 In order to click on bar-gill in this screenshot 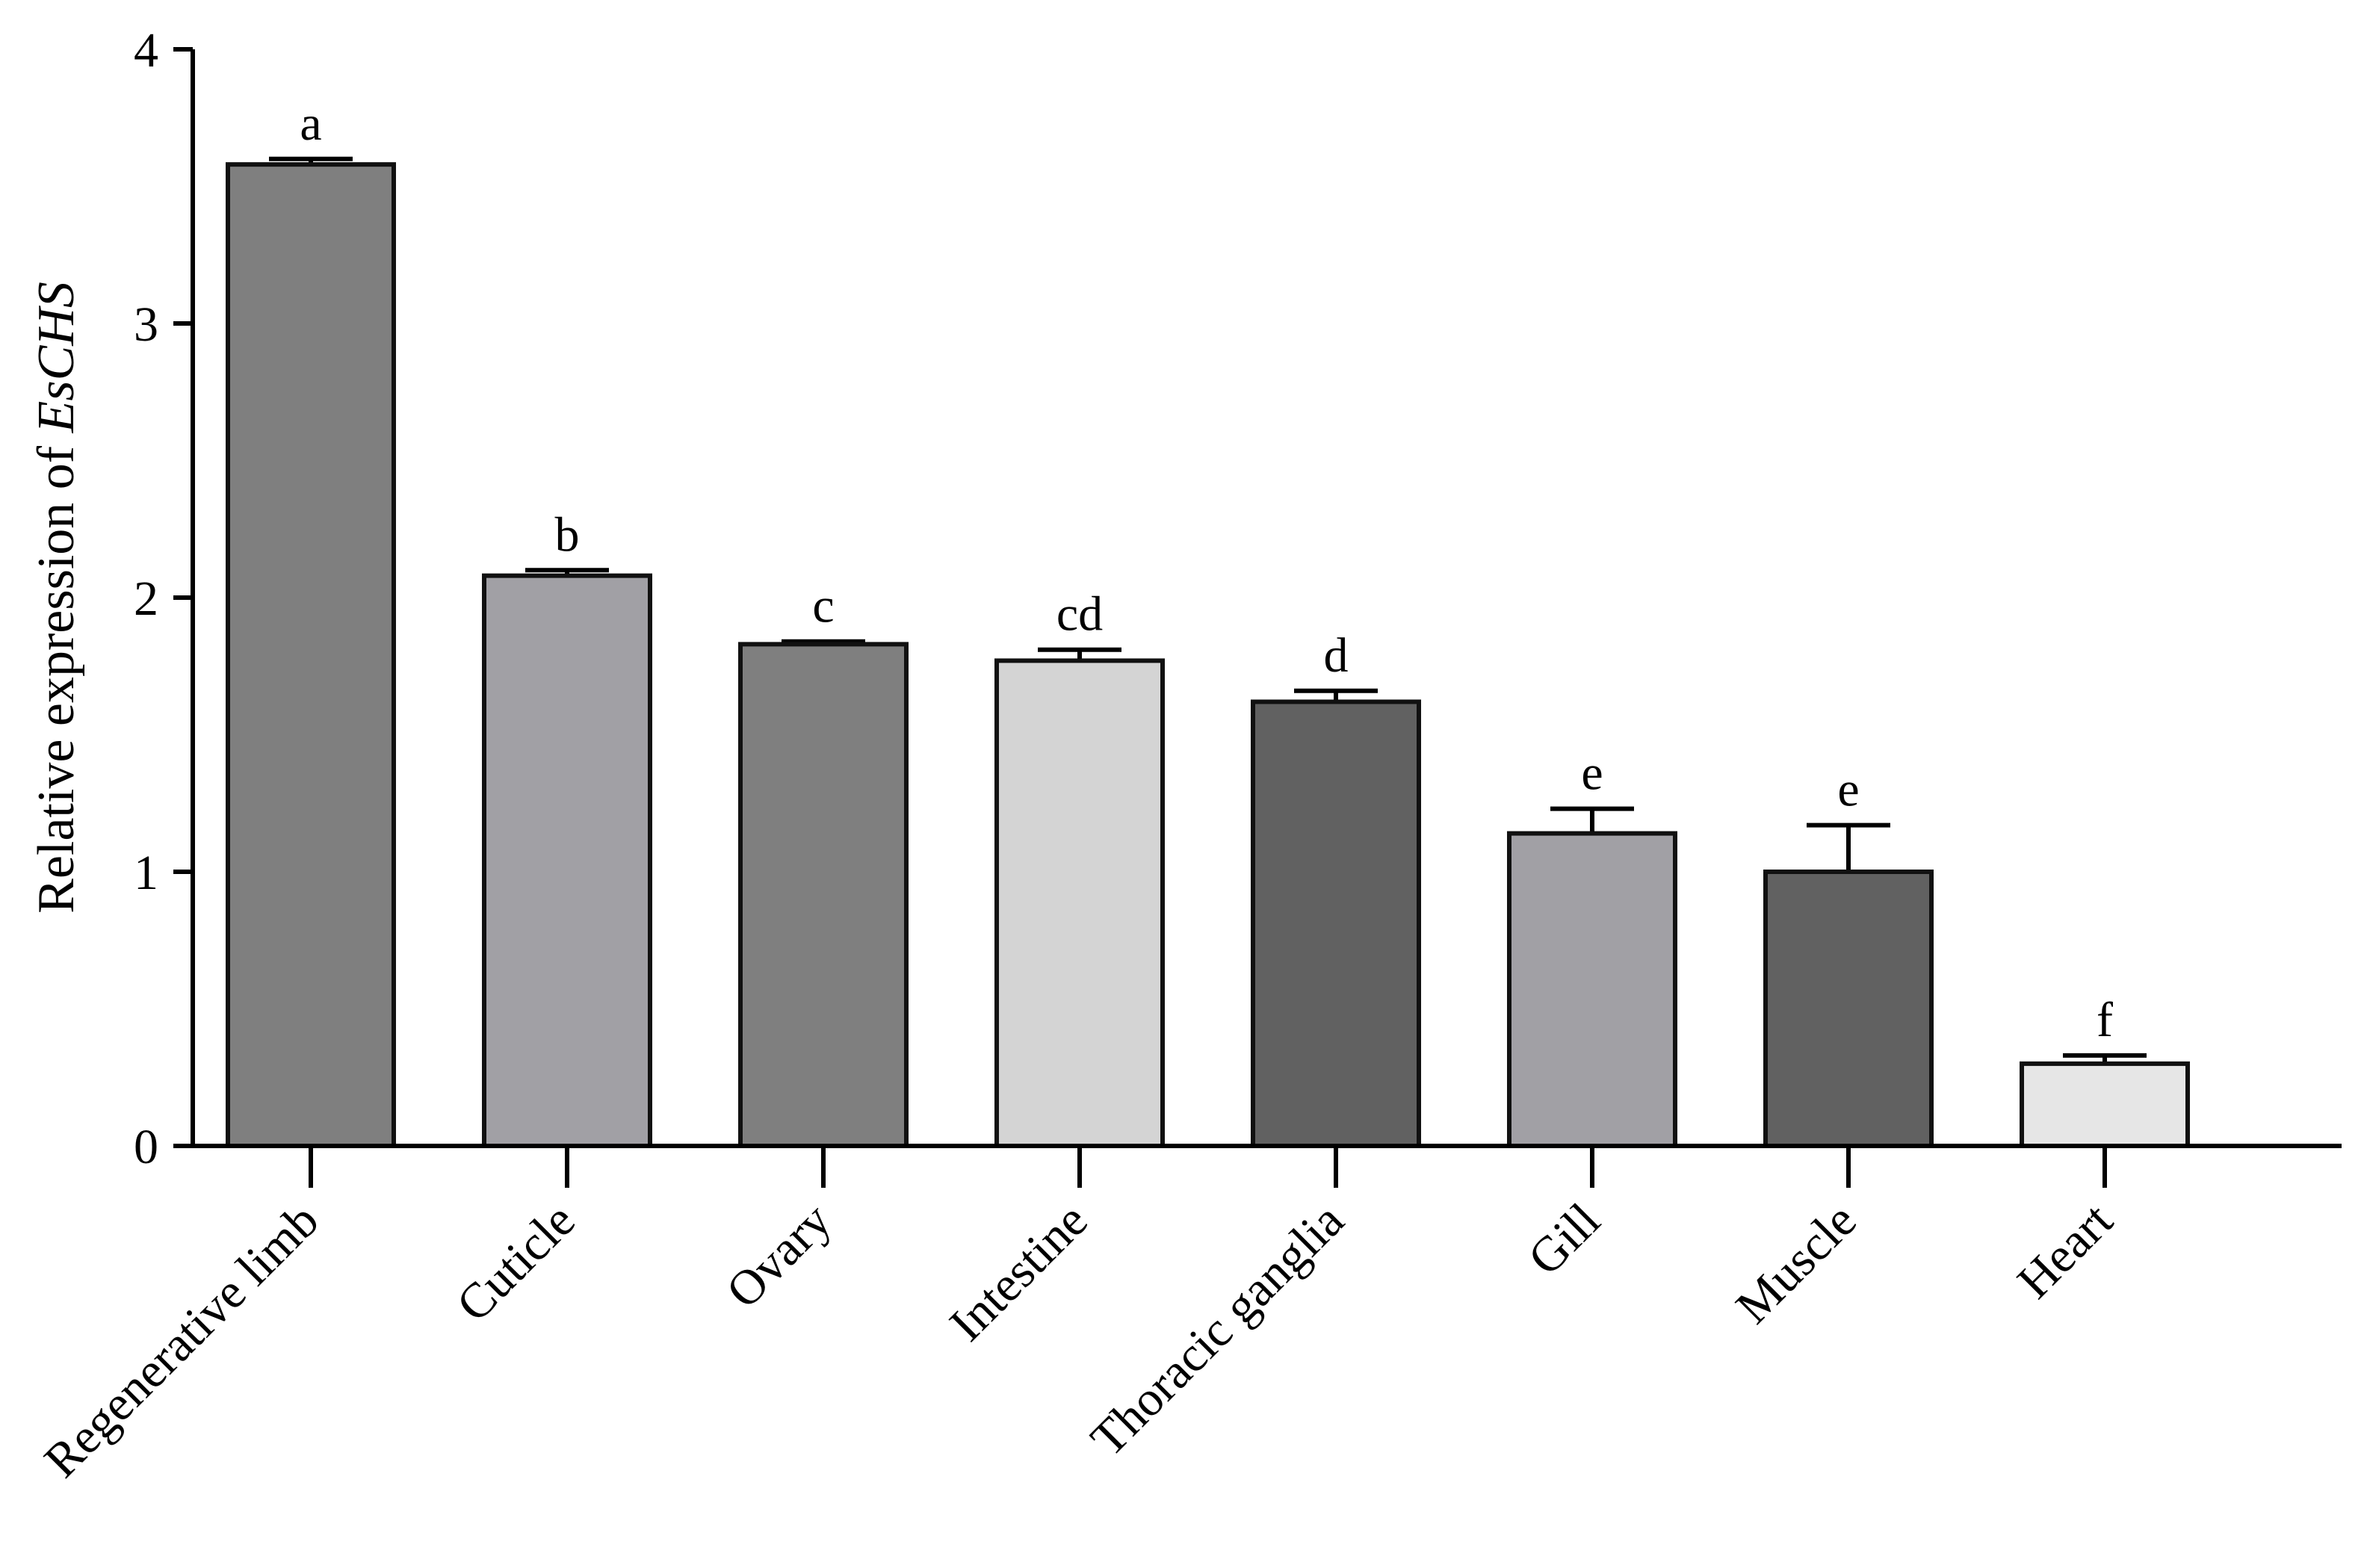, I will do `click(1592, 990)`.